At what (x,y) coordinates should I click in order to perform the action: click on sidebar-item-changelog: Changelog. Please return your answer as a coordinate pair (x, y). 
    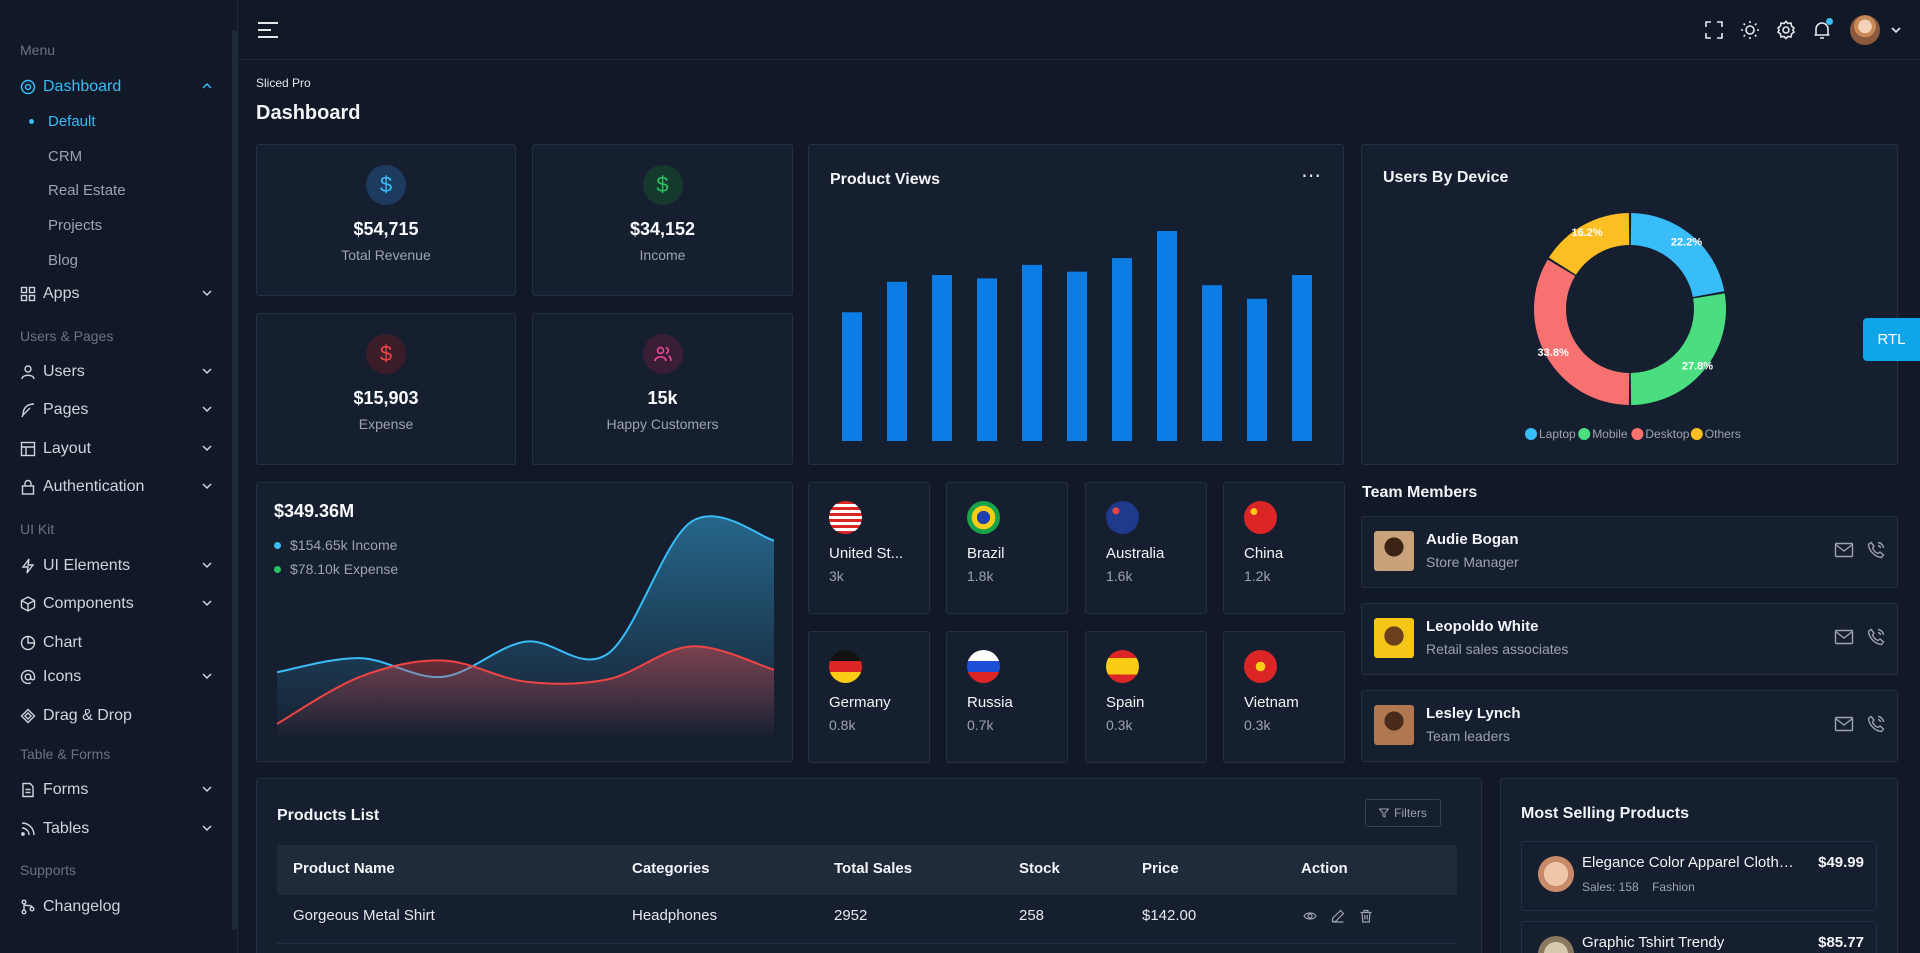
    Looking at the image, I should click on (117, 907).